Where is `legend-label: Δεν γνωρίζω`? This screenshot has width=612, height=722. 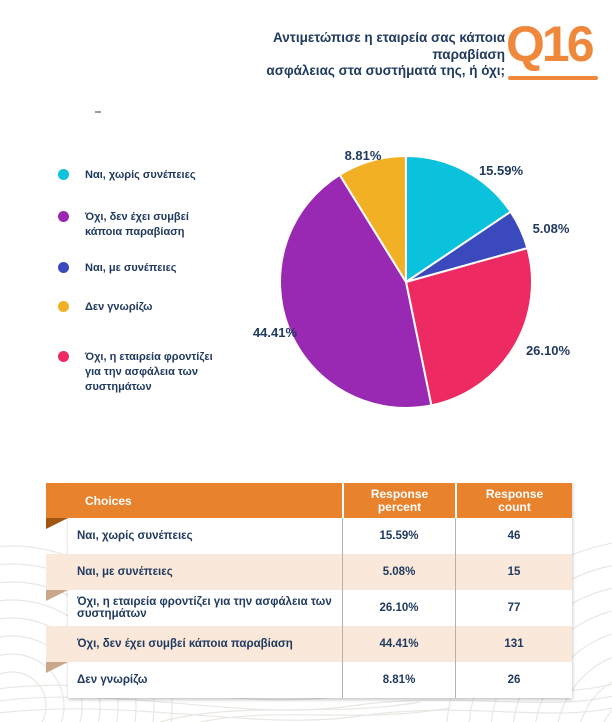
legend-label: Δεν γνωρίζω is located at coordinates (119, 307).